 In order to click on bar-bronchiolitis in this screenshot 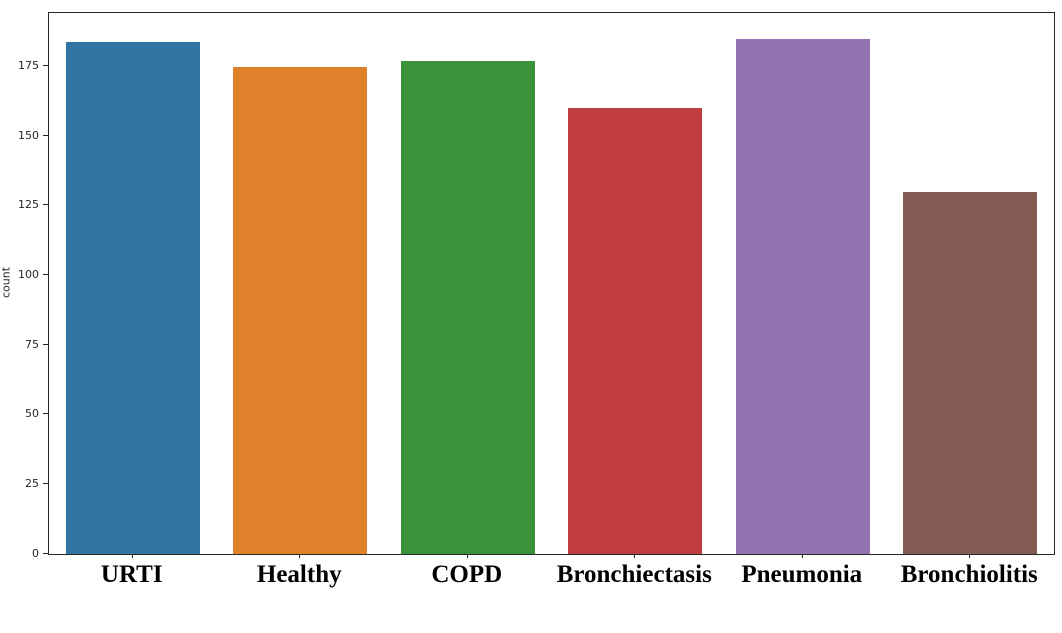, I will do `click(970, 372)`.